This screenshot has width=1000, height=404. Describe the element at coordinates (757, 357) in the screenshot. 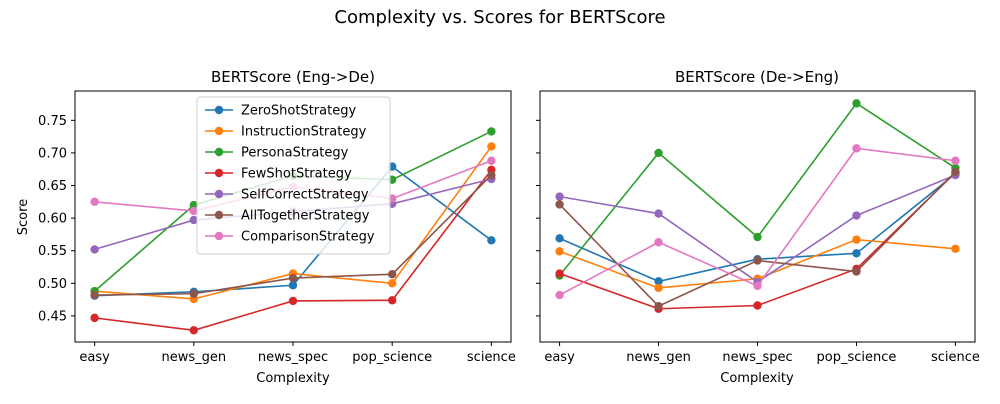

I see `right-xtick-label: news_spec` at that location.